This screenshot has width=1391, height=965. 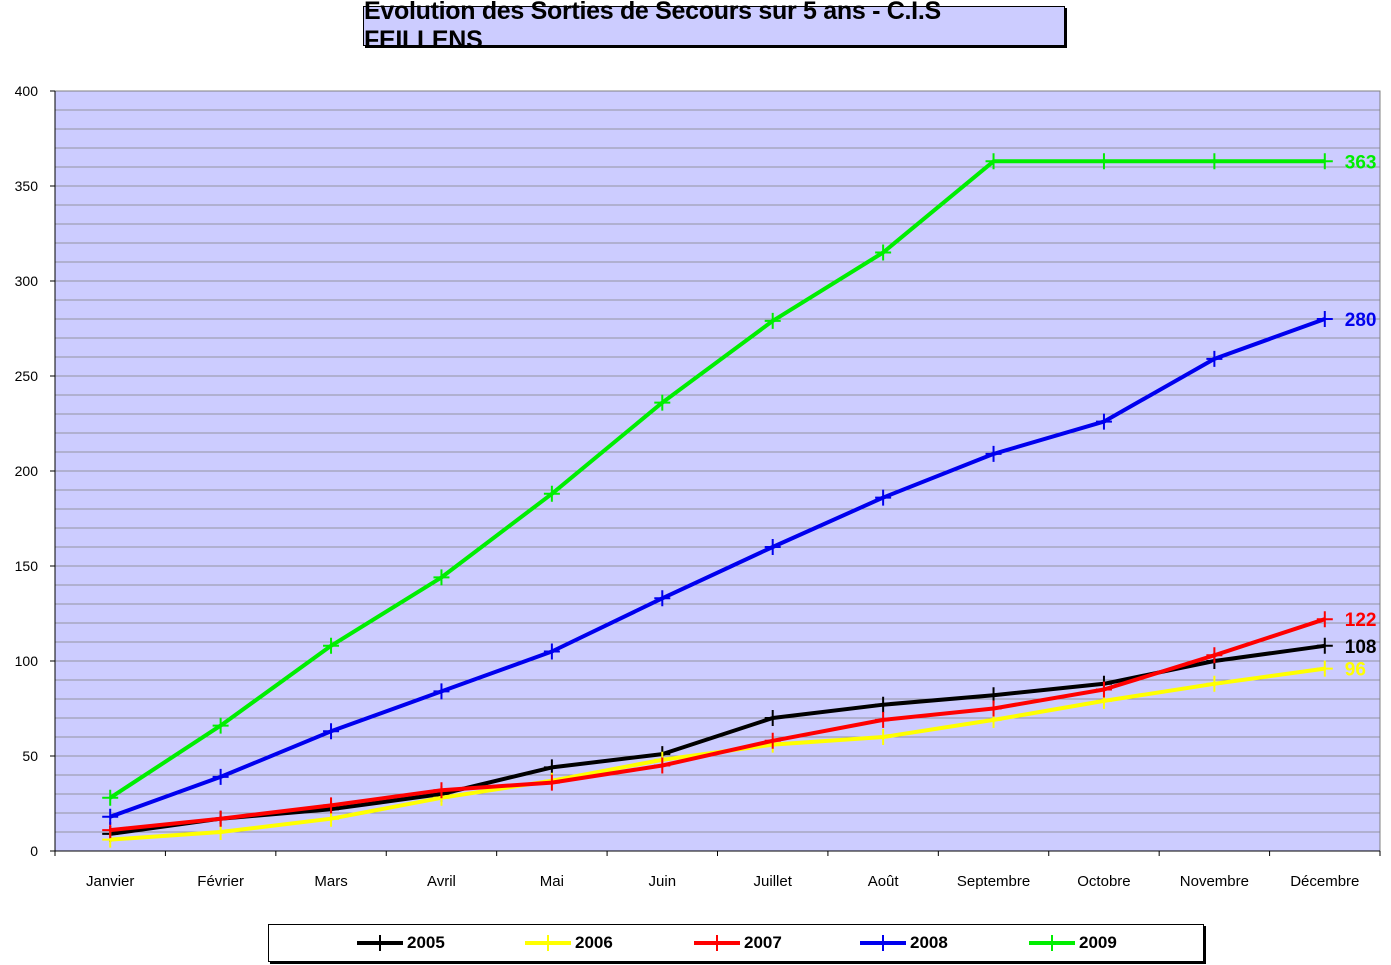 What do you see at coordinates (441, 881) in the screenshot?
I see `x-tick-label: Avril` at bounding box center [441, 881].